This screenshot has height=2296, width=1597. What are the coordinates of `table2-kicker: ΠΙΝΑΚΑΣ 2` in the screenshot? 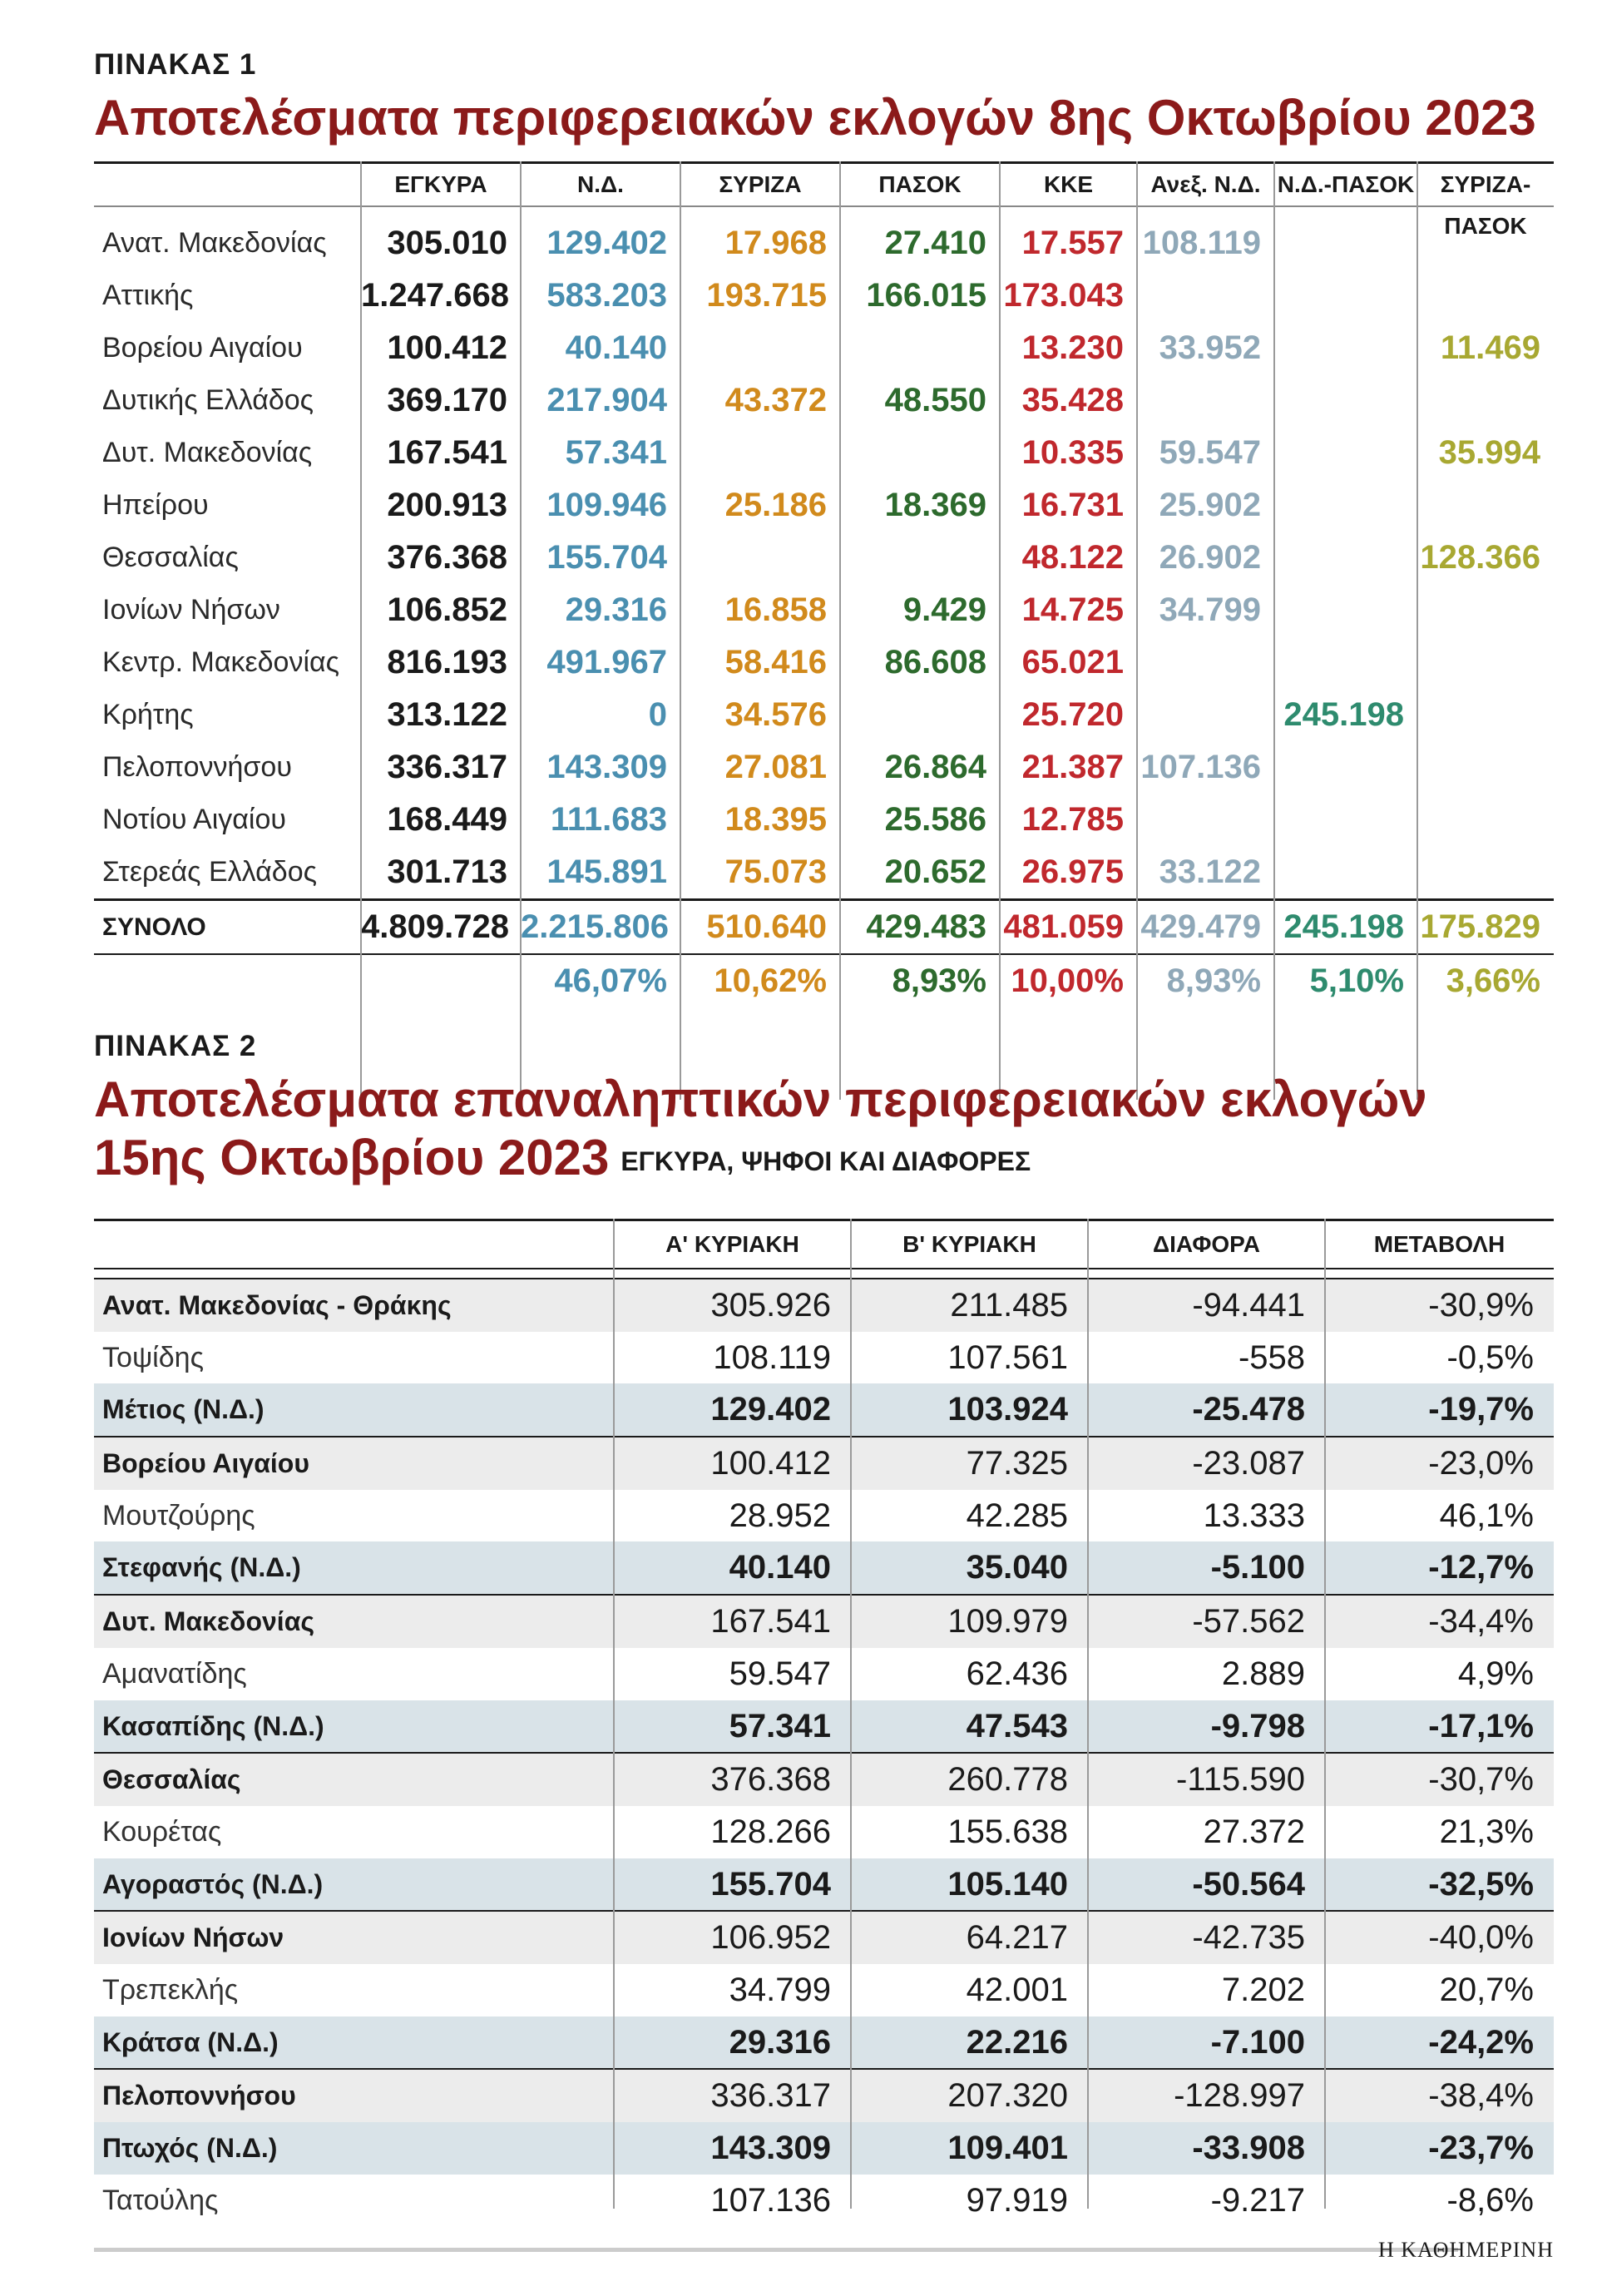 It's located at (175, 1046).